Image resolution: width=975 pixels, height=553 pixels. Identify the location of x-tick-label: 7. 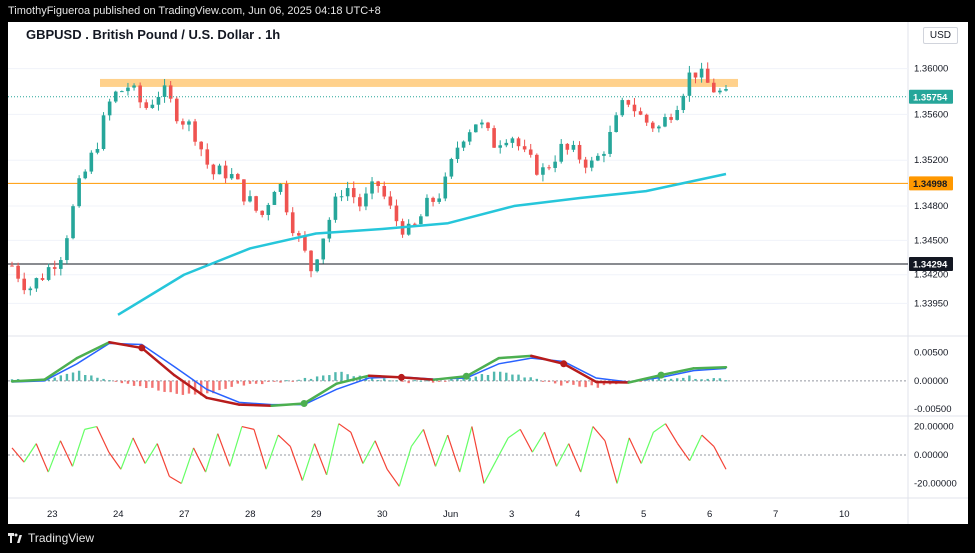
(775, 514).